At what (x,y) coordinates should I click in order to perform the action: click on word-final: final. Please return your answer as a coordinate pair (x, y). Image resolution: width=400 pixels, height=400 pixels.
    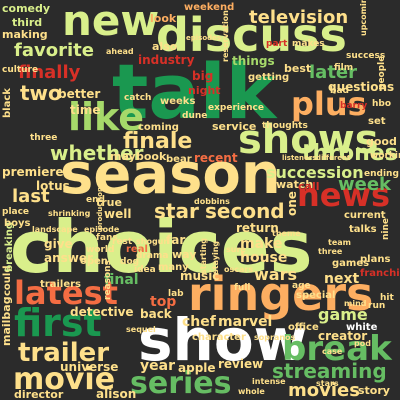
    Looking at the image, I should click on (121, 280).